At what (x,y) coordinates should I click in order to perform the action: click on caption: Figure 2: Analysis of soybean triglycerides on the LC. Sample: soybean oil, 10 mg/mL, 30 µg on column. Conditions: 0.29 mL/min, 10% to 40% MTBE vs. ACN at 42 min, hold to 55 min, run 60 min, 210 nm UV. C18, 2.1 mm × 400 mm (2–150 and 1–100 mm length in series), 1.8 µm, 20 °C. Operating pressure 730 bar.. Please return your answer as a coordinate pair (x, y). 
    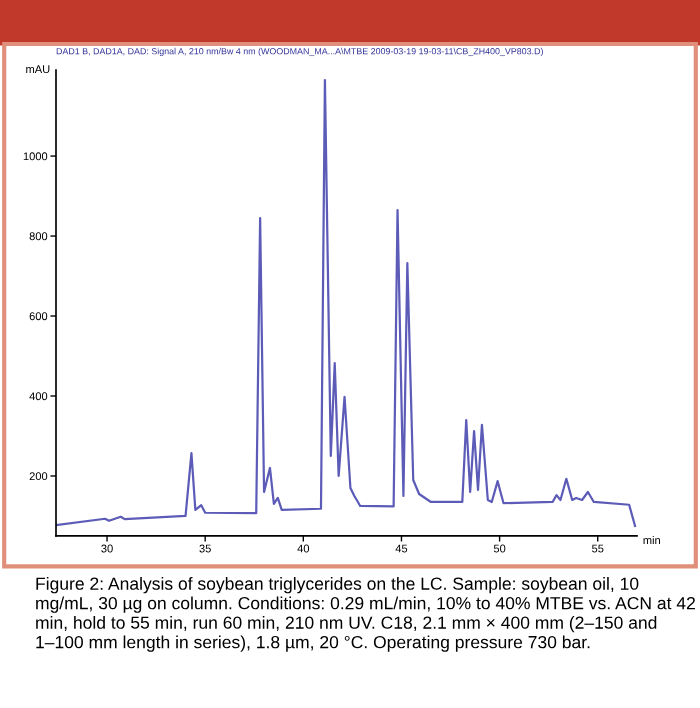
    Looking at the image, I should click on (365, 614).